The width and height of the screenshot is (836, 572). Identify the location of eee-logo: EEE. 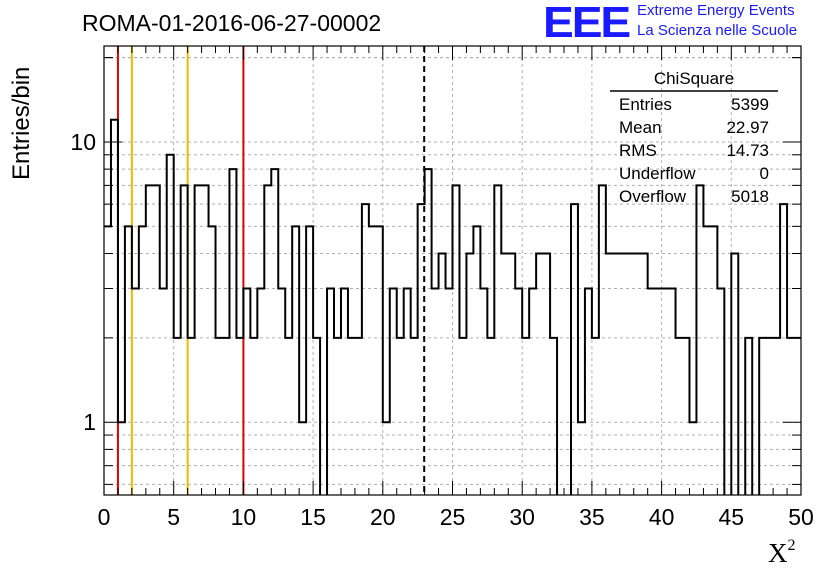
(587, 23).